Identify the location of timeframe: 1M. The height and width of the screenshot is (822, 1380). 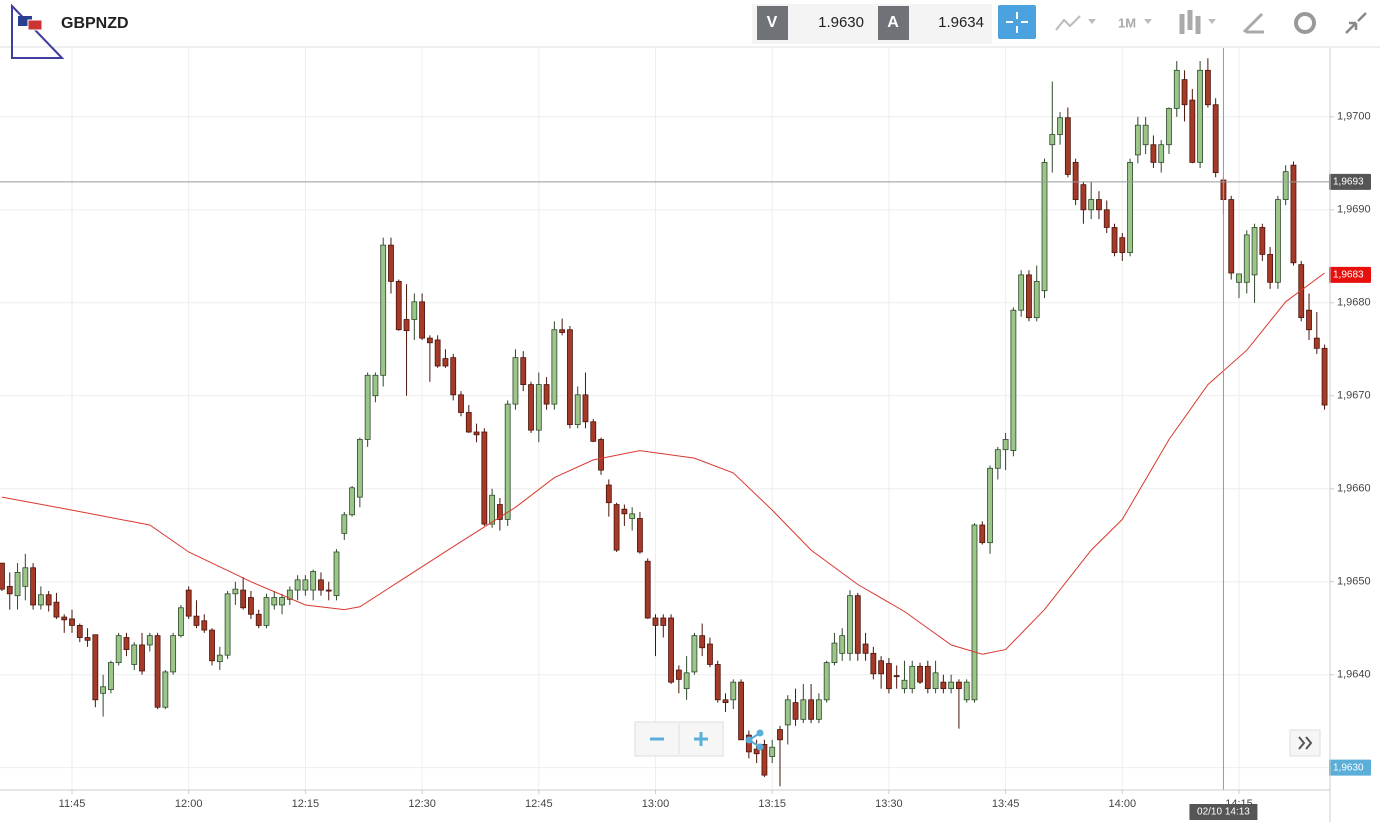
(1127, 22).